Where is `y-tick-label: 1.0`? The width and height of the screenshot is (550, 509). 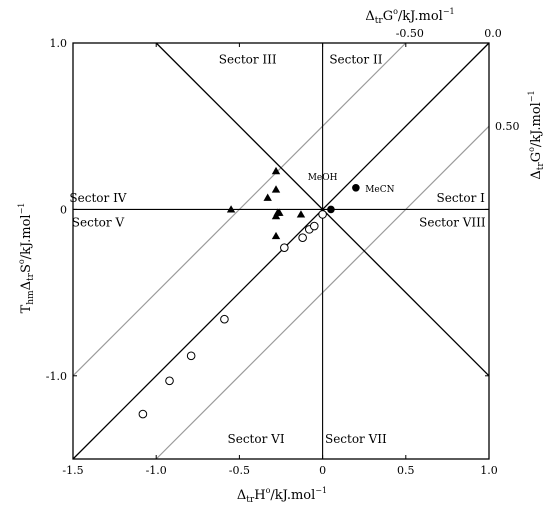
y-tick-label: 1.0 is located at coordinates (59, 43).